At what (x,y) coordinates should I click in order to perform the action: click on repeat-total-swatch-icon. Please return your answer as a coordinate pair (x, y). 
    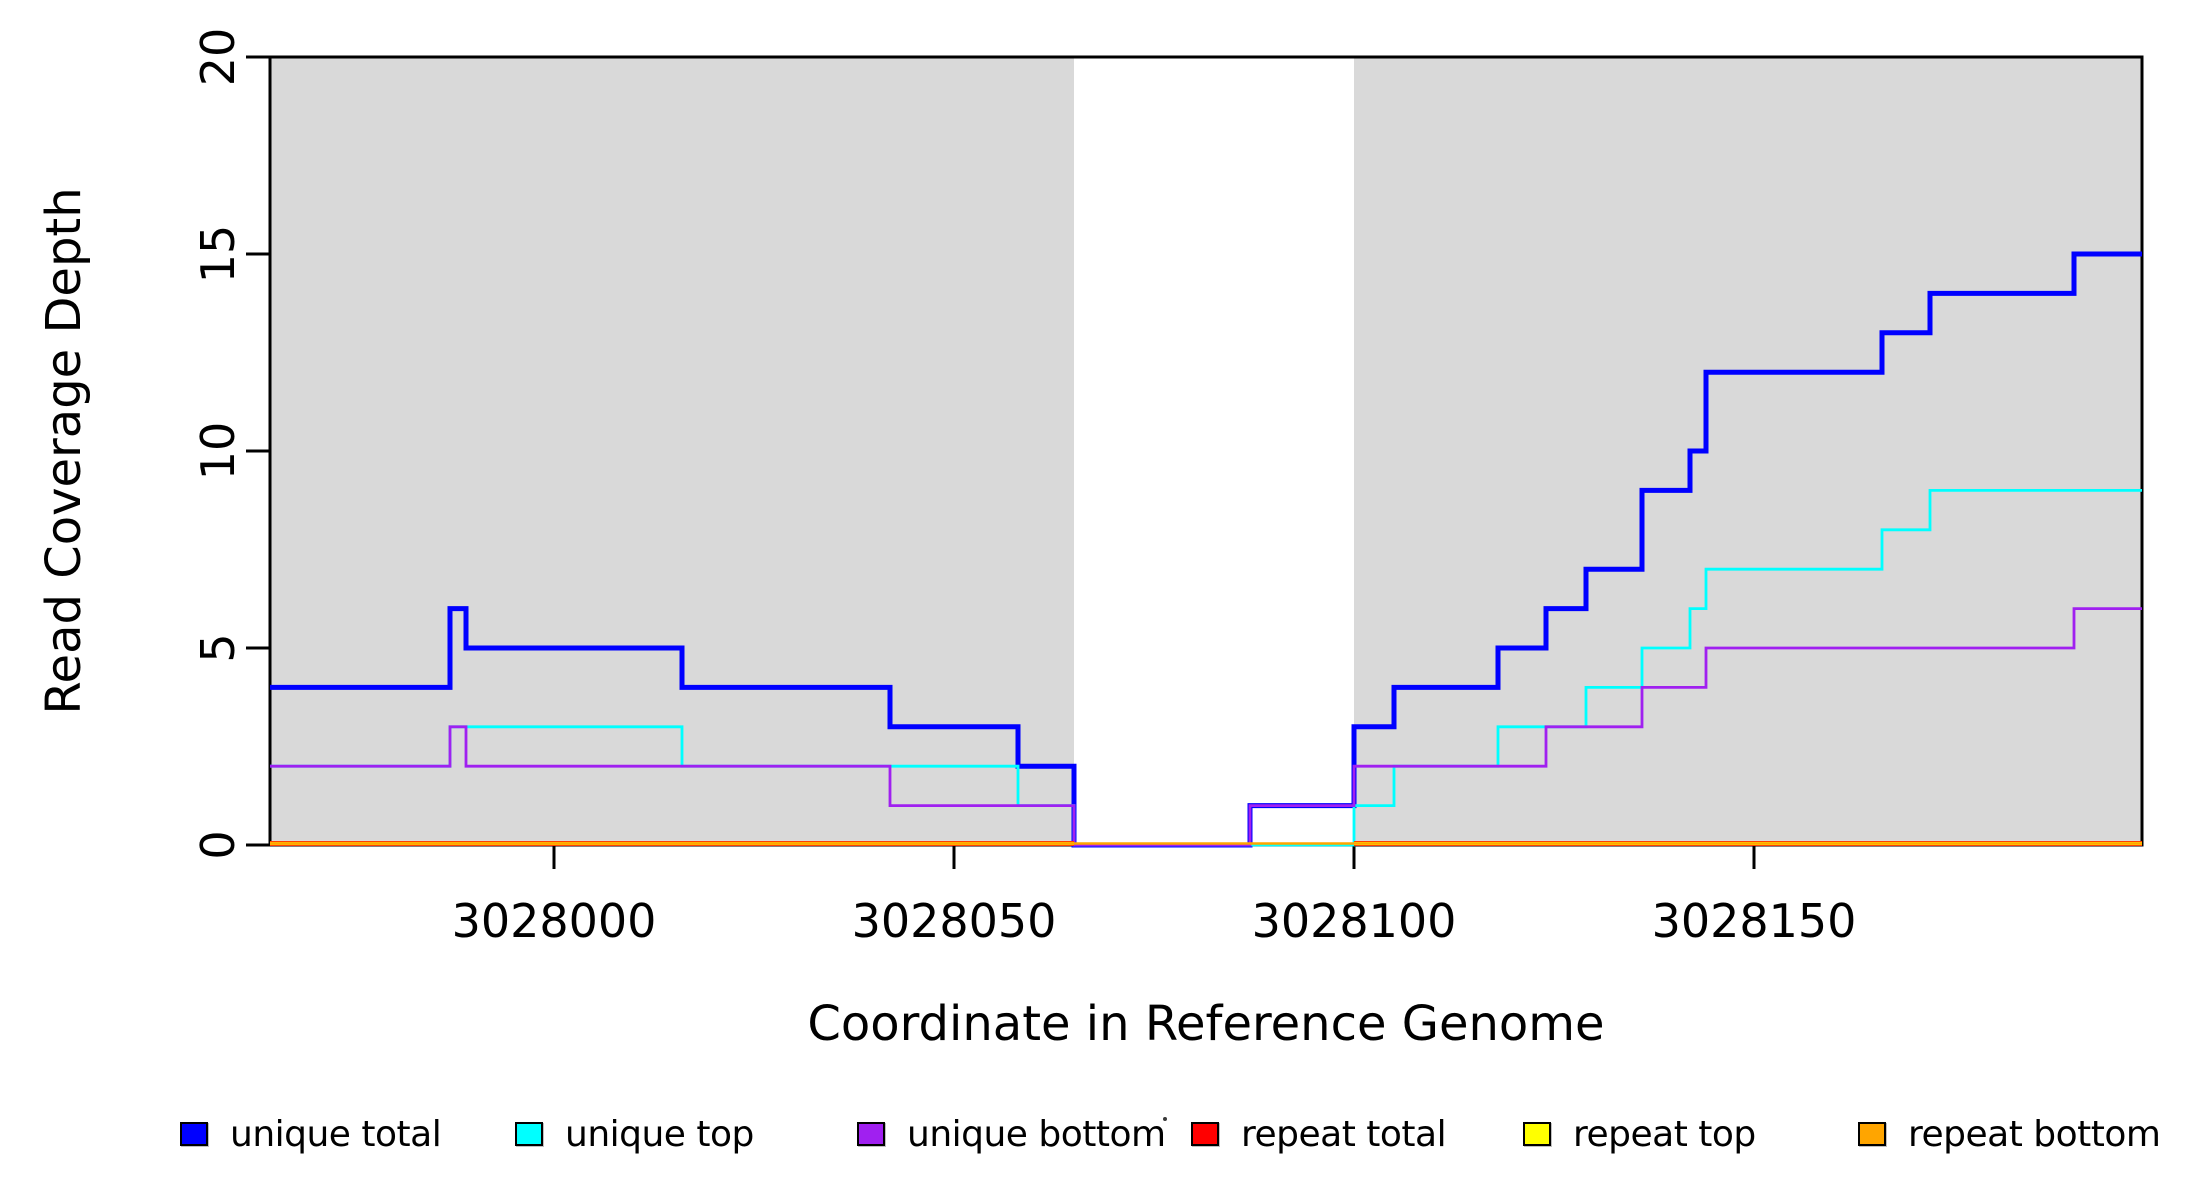
    Looking at the image, I should click on (1205, 1134).